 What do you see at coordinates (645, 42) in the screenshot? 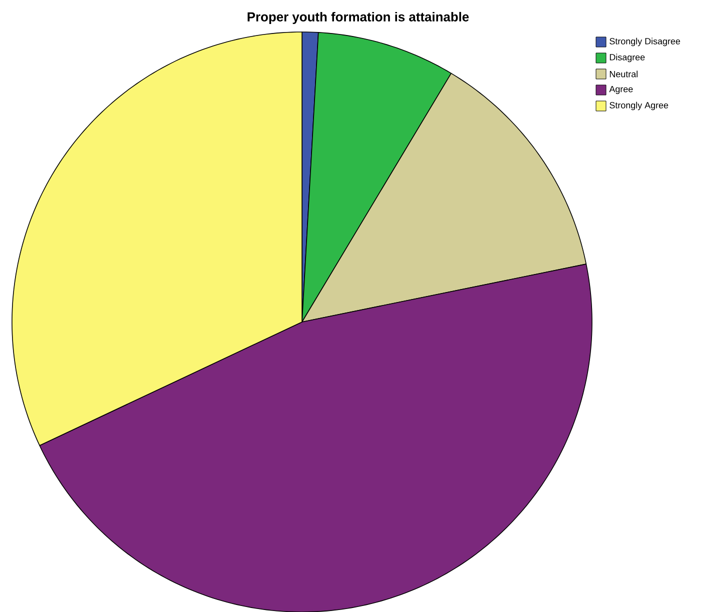
I see `legend-label: Strongly Disagree` at bounding box center [645, 42].